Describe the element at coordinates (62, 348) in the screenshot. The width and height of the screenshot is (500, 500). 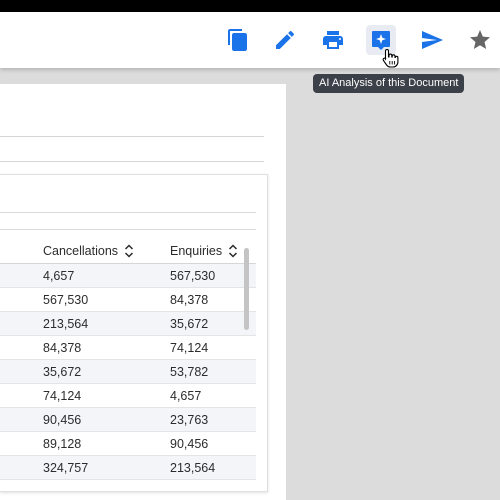
I see `cell-cancellations: 84,378` at that location.